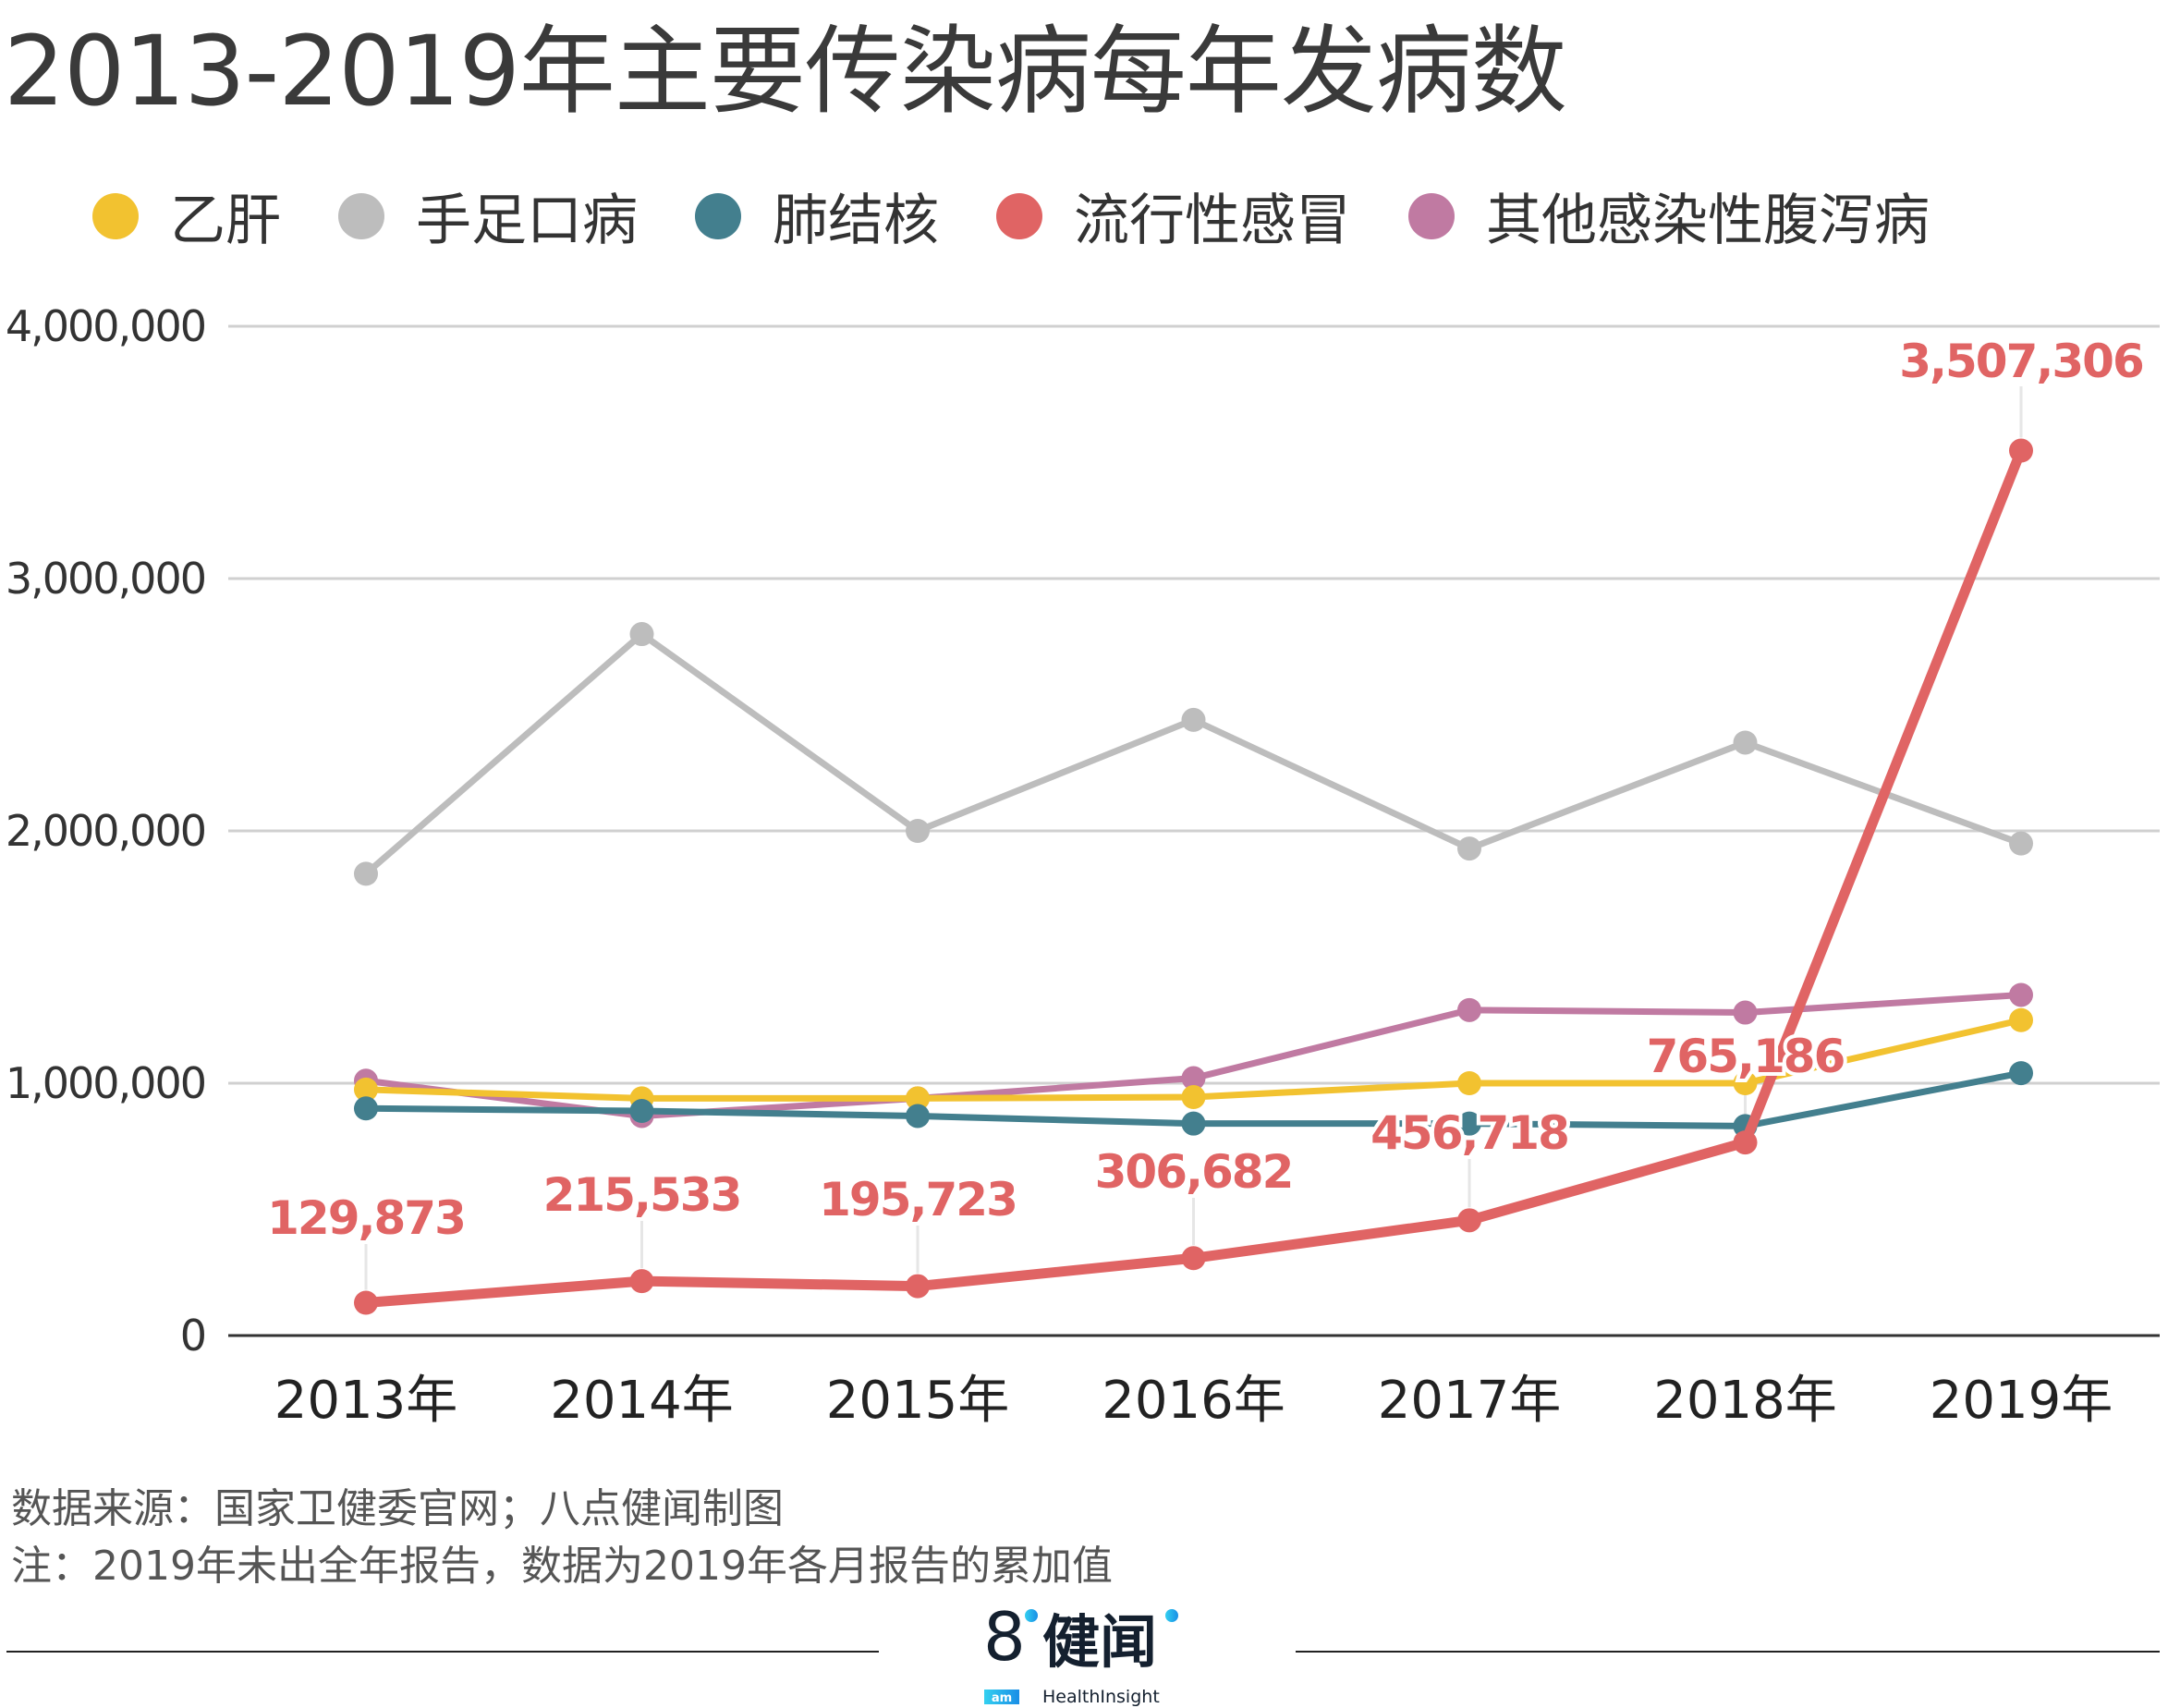 This screenshot has width=2168, height=1708. Describe the element at coordinates (225, 221) in the screenshot. I see `legend-label: 乙肝` at that location.